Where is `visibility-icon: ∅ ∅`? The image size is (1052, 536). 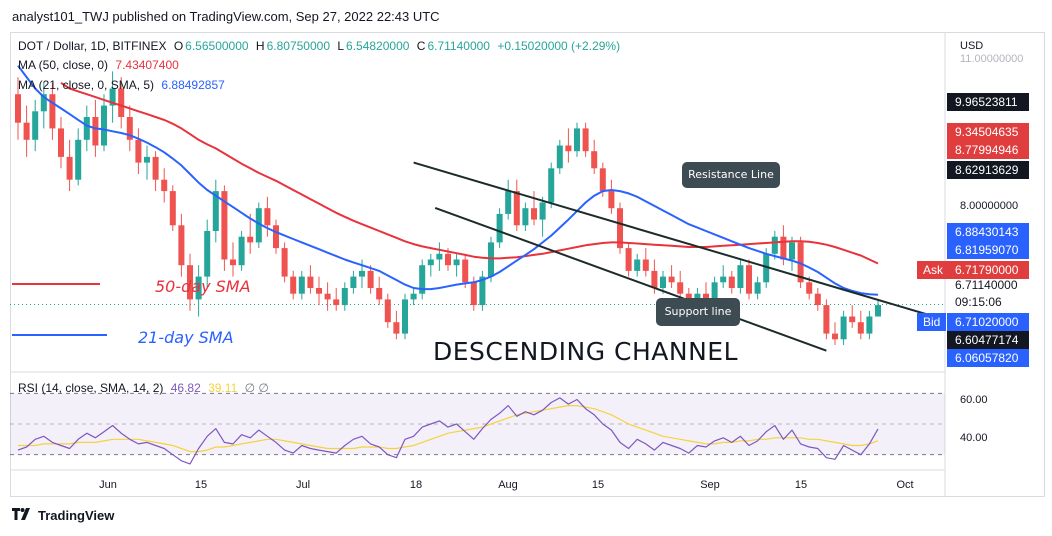 visibility-icon: ∅ ∅ is located at coordinates (256, 388).